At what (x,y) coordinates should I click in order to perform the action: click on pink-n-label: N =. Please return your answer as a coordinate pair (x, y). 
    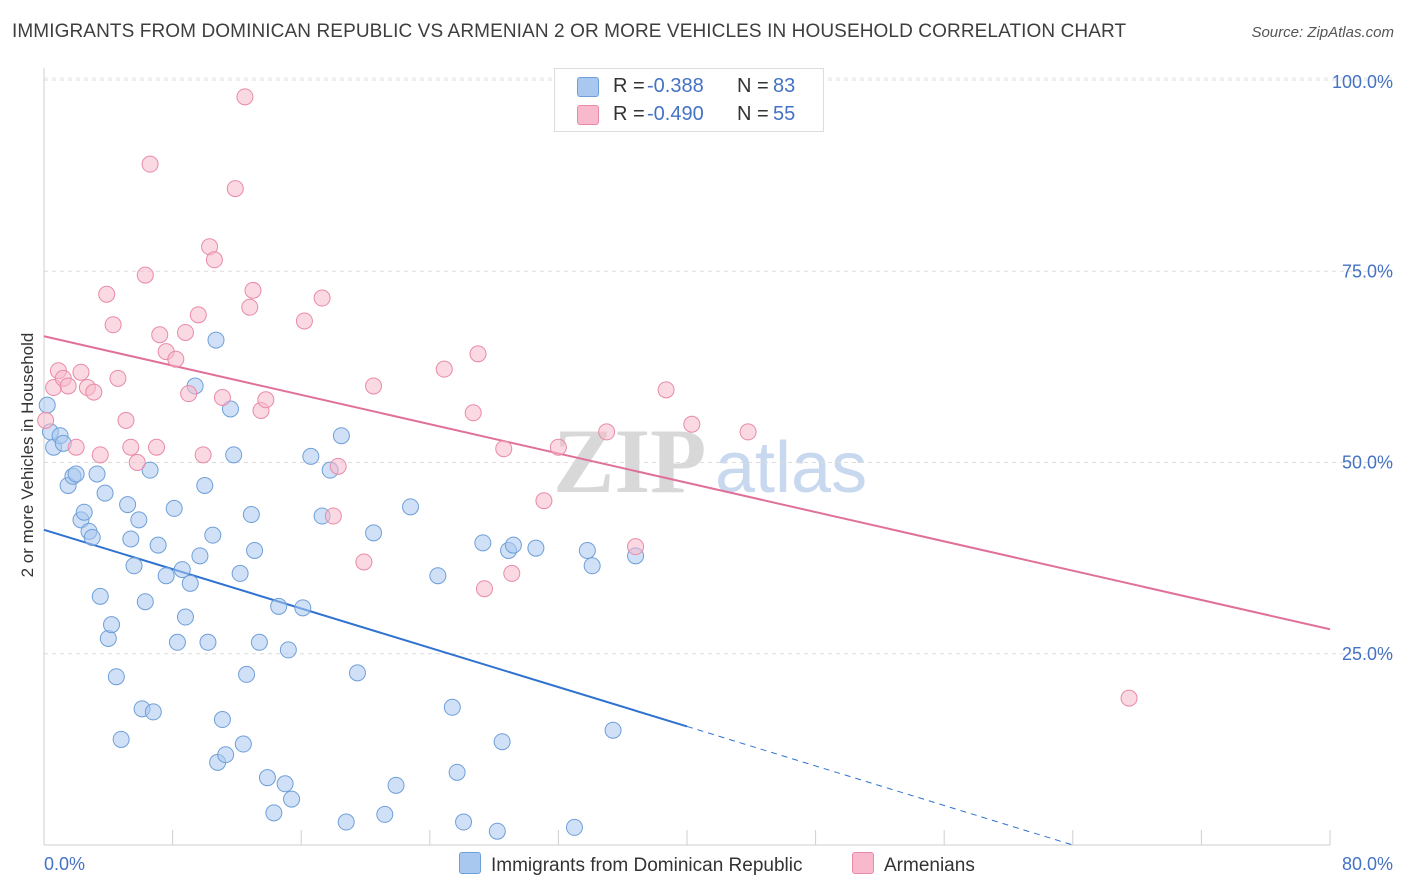
    Looking at the image, I should click on (753, 114).